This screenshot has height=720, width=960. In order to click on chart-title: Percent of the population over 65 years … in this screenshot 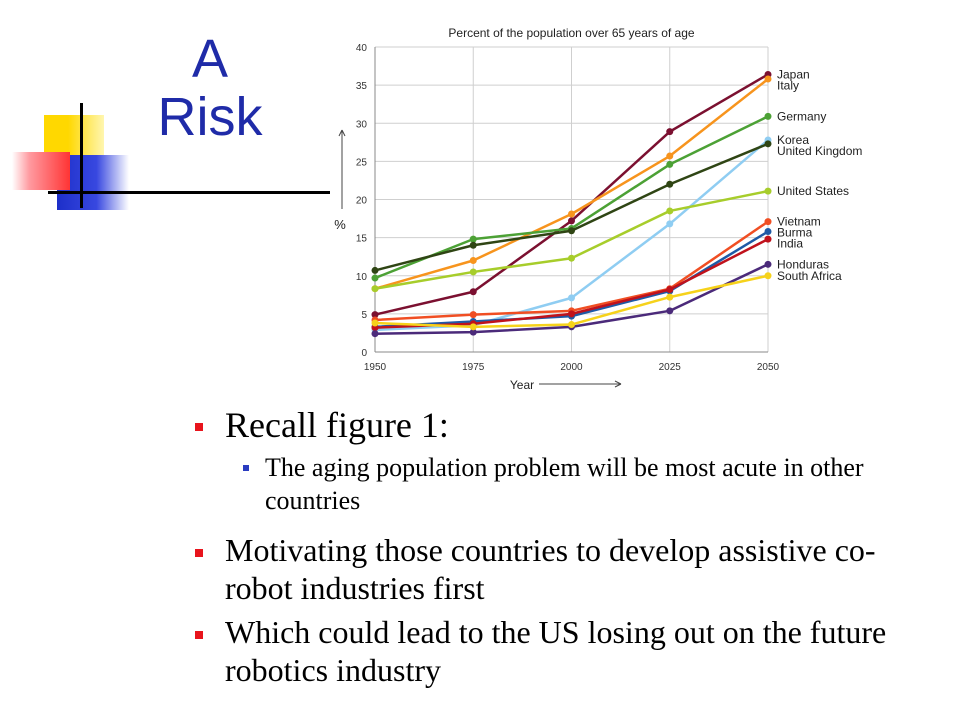, I will do `click(571, 33)`.